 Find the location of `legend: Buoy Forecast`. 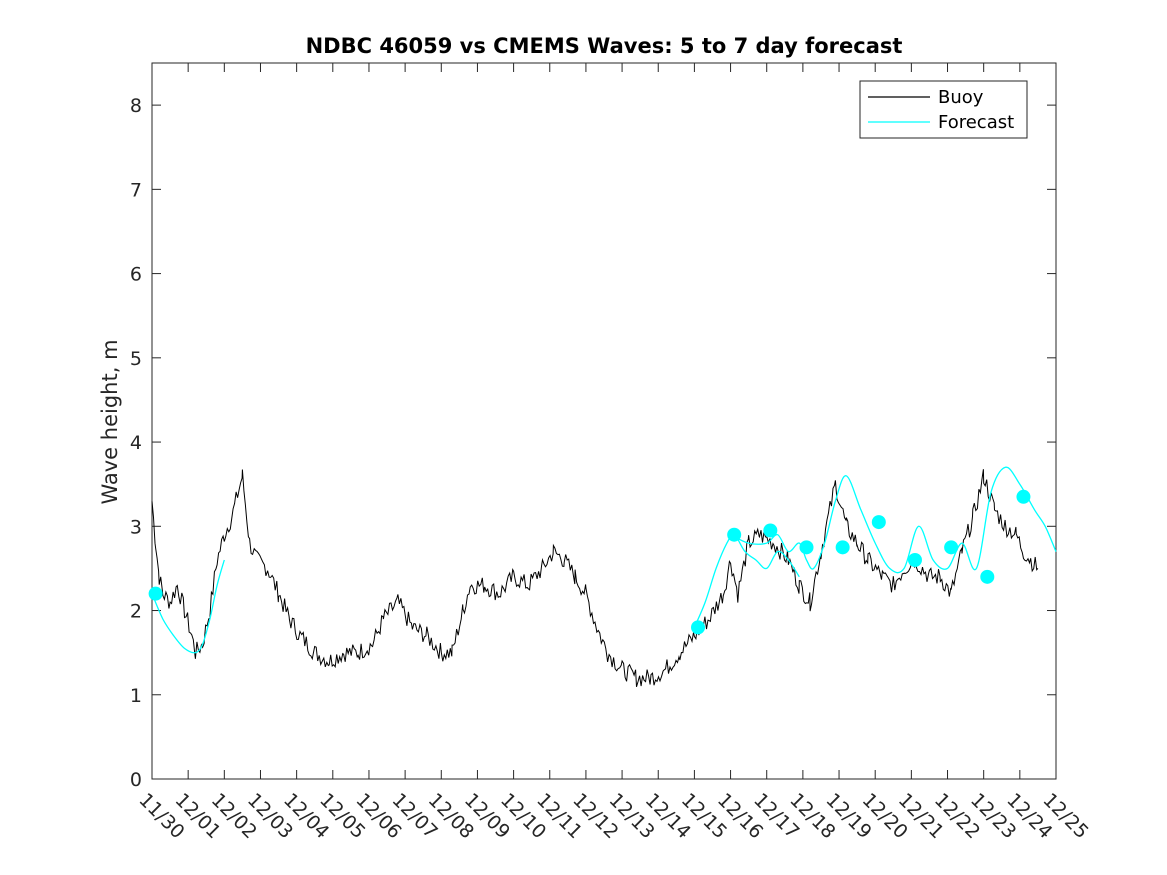

legend: Buoy Forecast is located at coordinates (943, 109).